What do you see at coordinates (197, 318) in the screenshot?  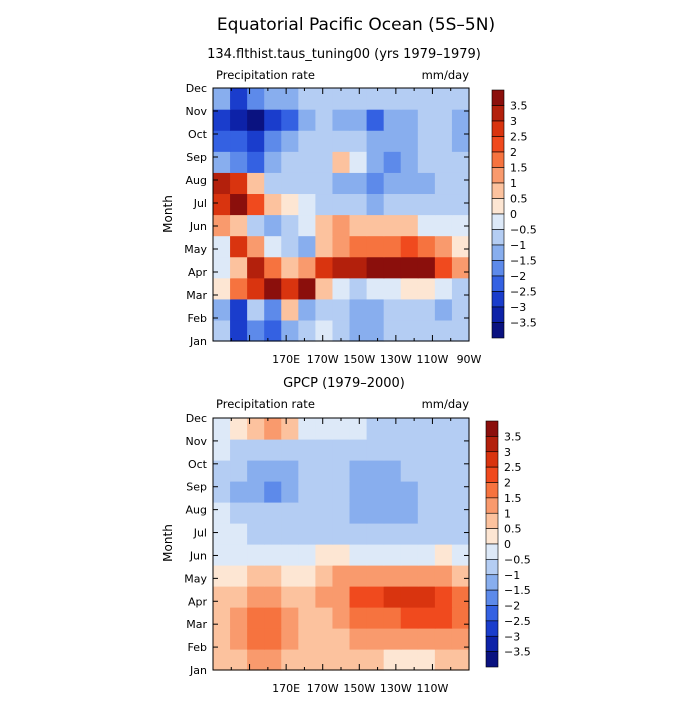 I see `y-tick-label: Feb` at bounding box center [197, 318].